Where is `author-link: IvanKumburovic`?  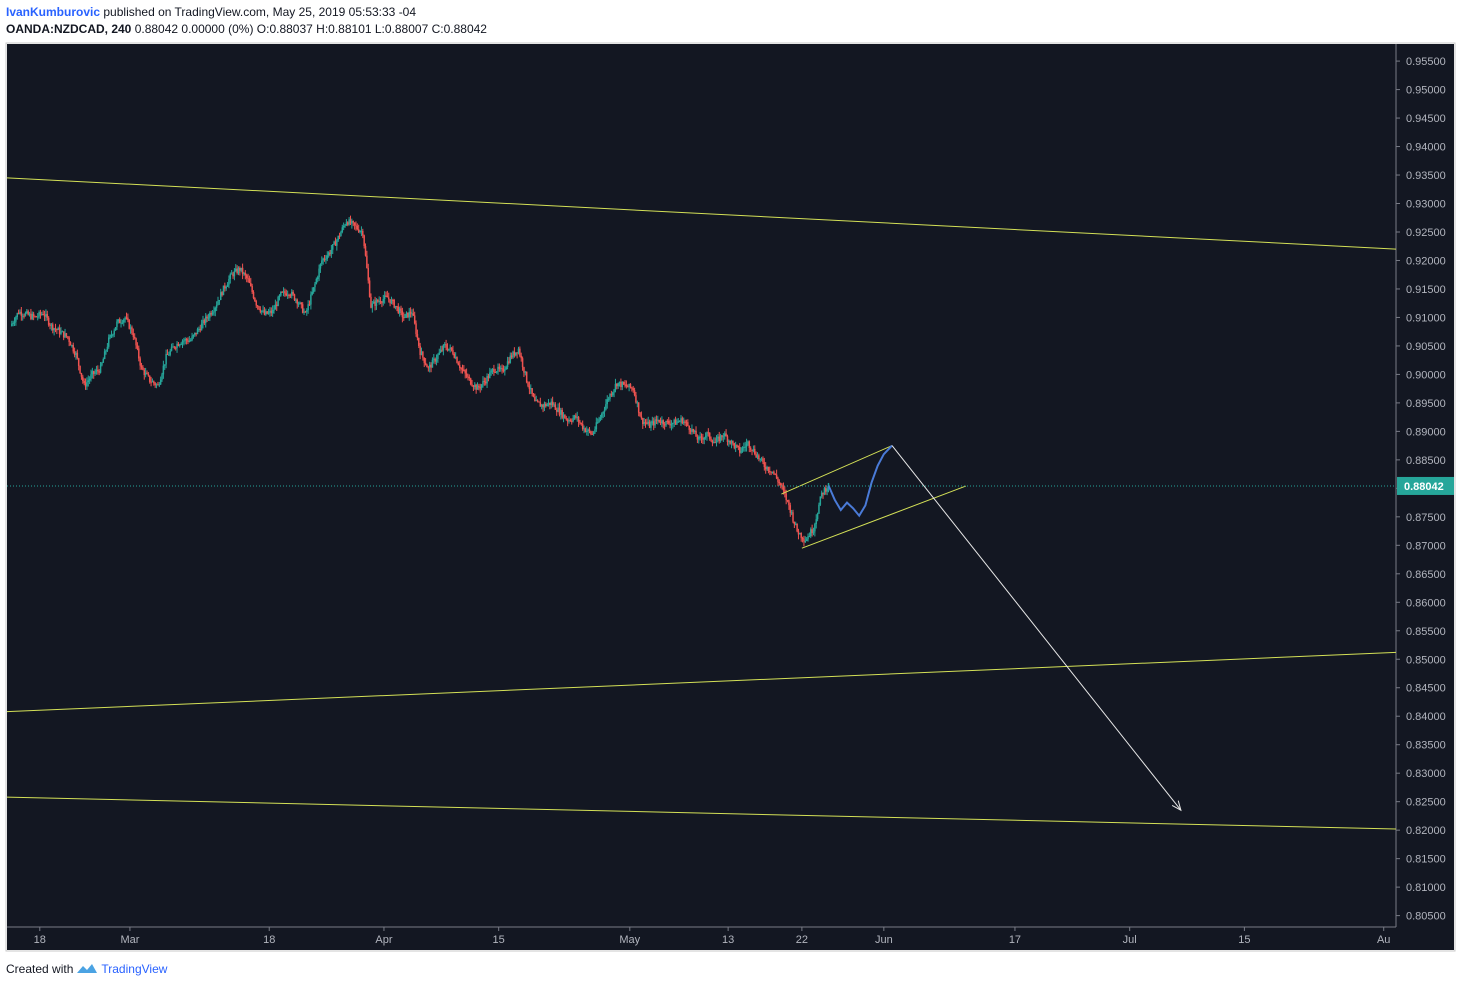
author-link: IvanKumburovic is located at coordinates (53, 12).